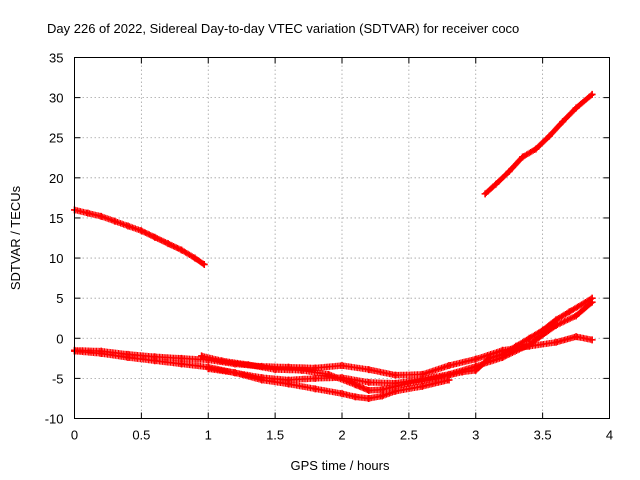 This screenshot has height=480, width=640. I want to click on series-sat-b-markers, so click(538, 144).